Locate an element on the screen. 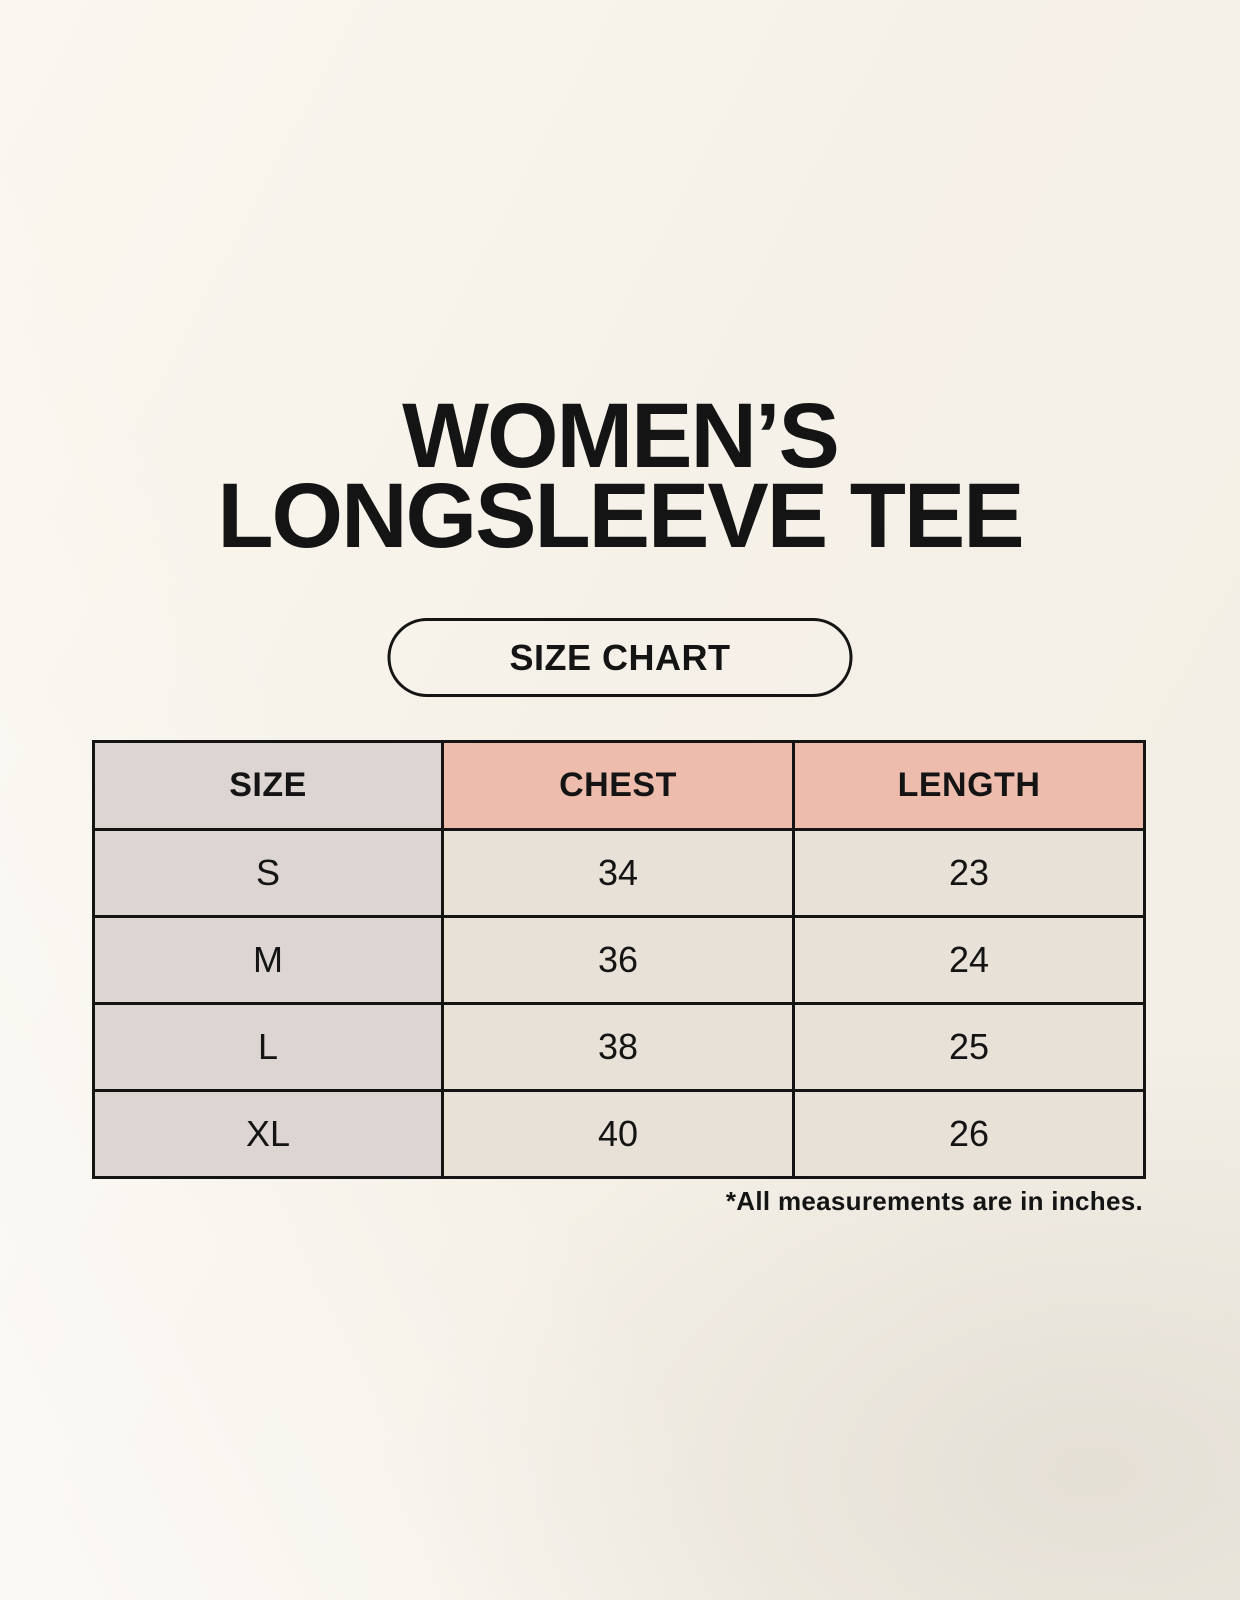  table-row-s: S 34 23 is located at coordinates (619, 873).